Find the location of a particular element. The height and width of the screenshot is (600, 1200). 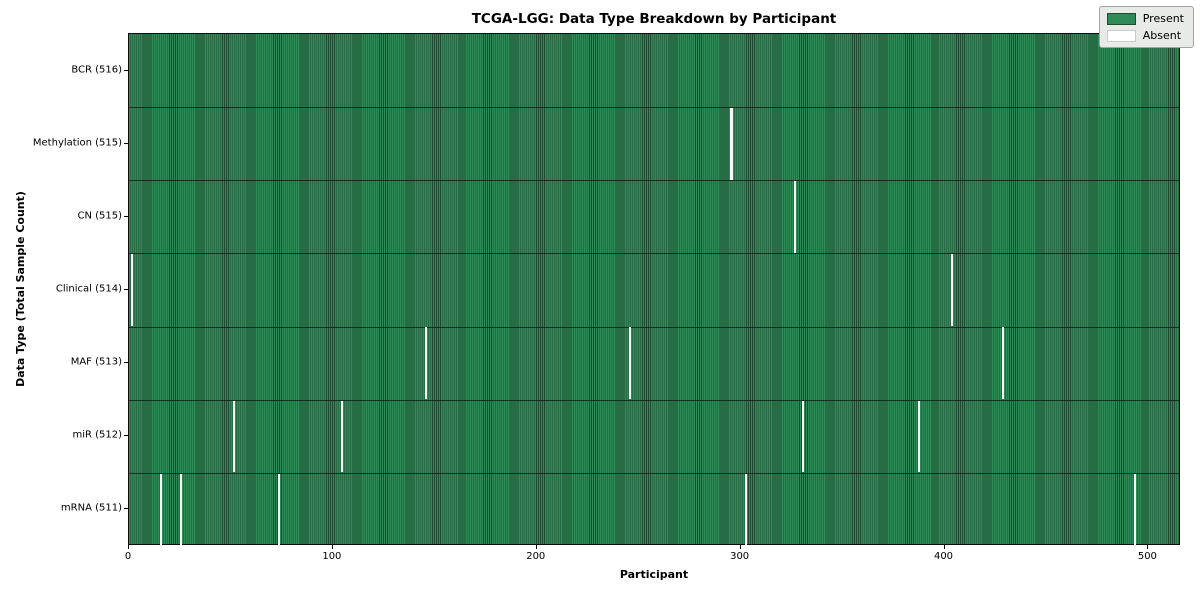

x-tick-label-300: 300 is located at coordinates (740, 556).